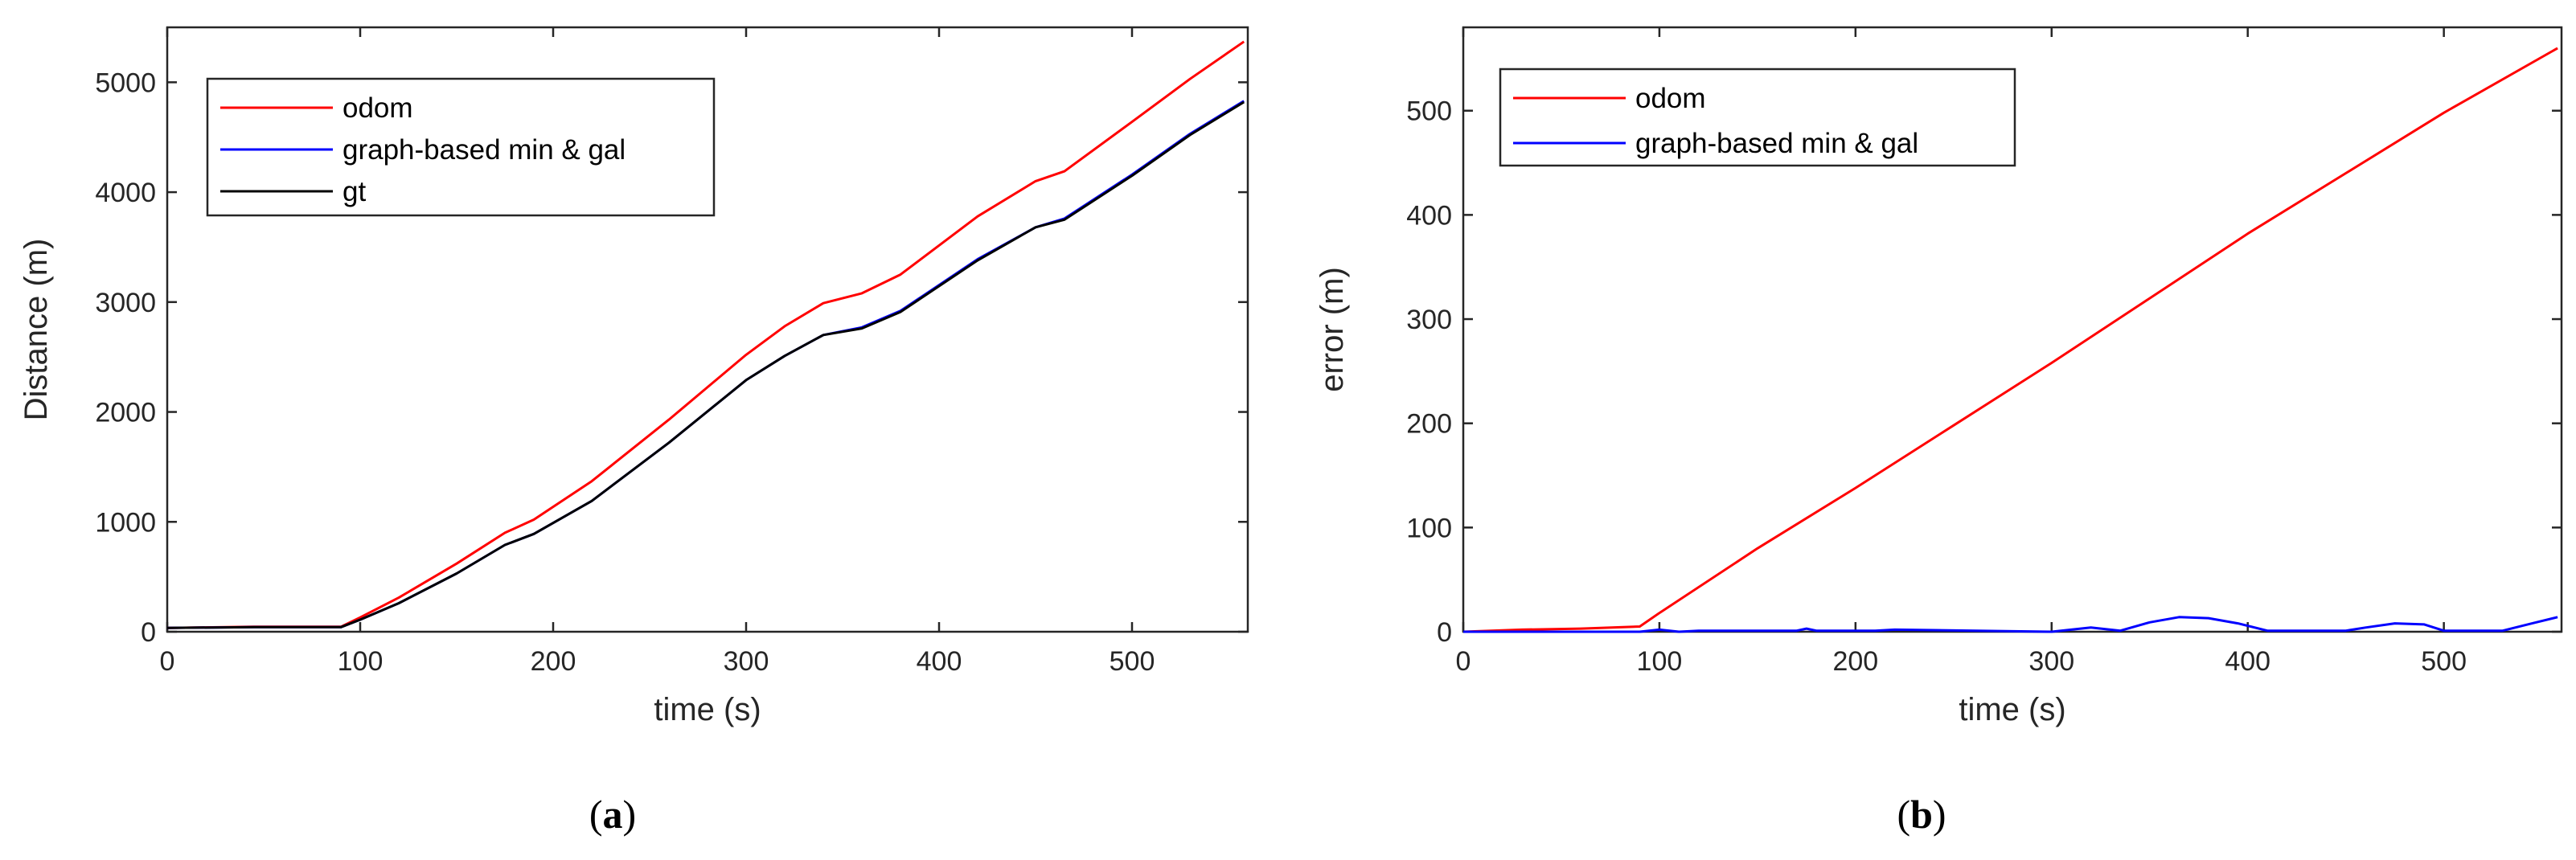  I want to click on panel-b-legend-box, so click(1758, 117).